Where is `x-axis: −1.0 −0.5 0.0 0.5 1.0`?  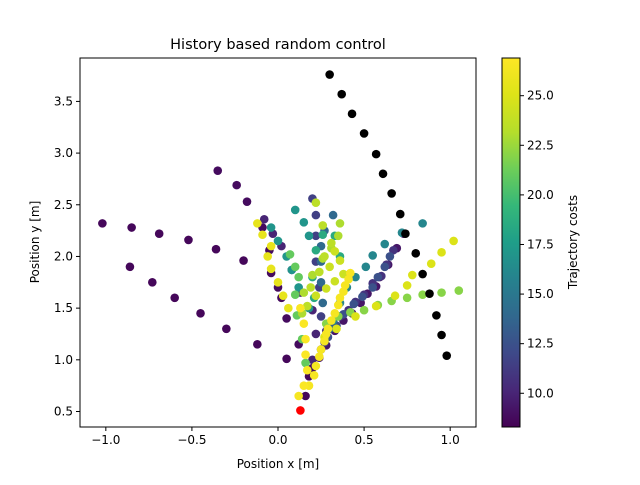 x-axis: −1.0 −0.5 0.0 0.5 1.0 is located at coordinates (275, 437).